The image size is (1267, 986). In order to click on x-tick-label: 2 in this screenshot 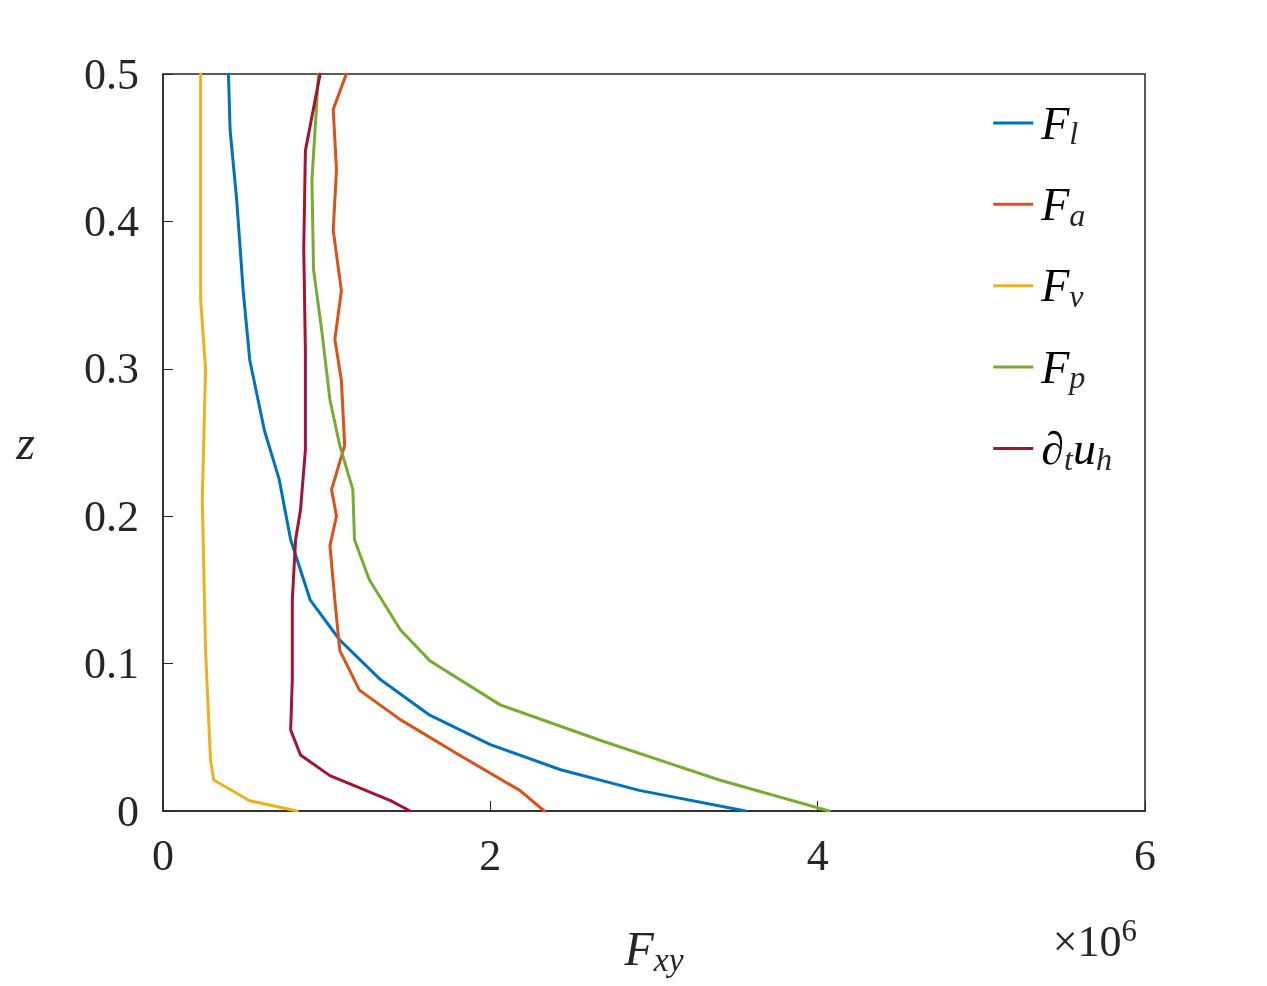, I will do `click(490, 855)`.